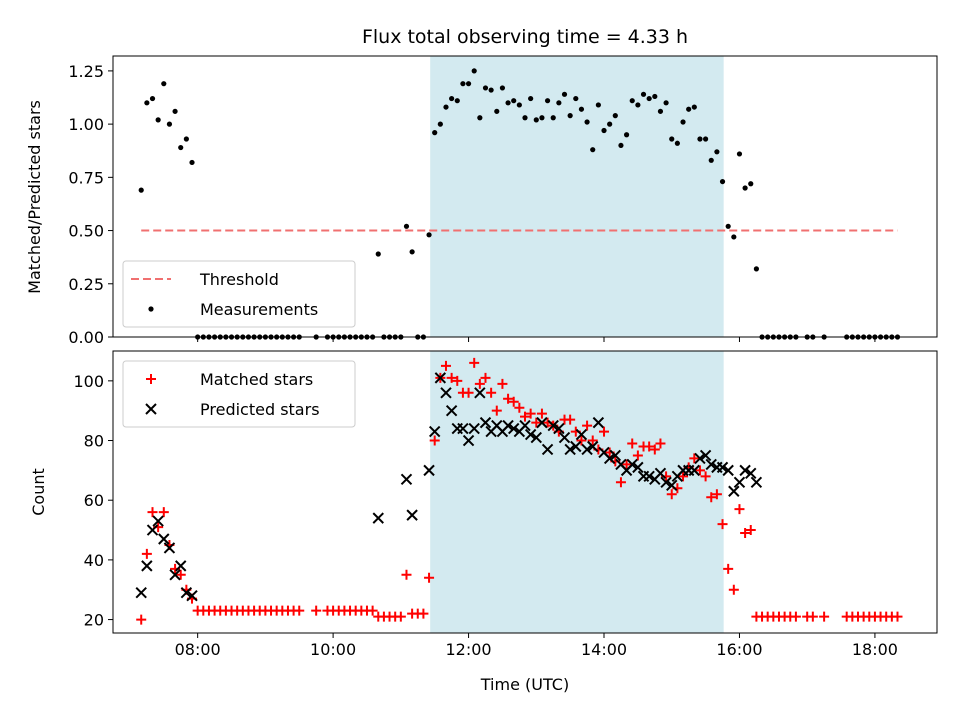 This screenshot has width=960, height=720. I want to click on y-tick-label: 0.50, so click(86, 231).